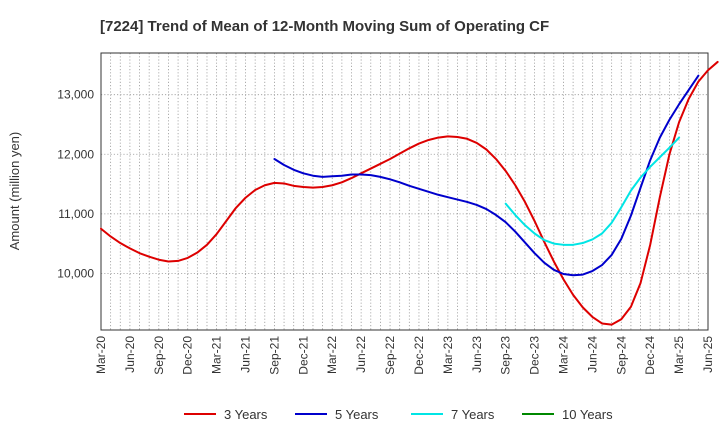 This screenshot has width=720, height=440. What do you see at coordinates (75, 184) in the screenshot?
I see `y-axis-tick-labels: 10,000 11,000 12,000 13,000` at bounding box center [75, 184].